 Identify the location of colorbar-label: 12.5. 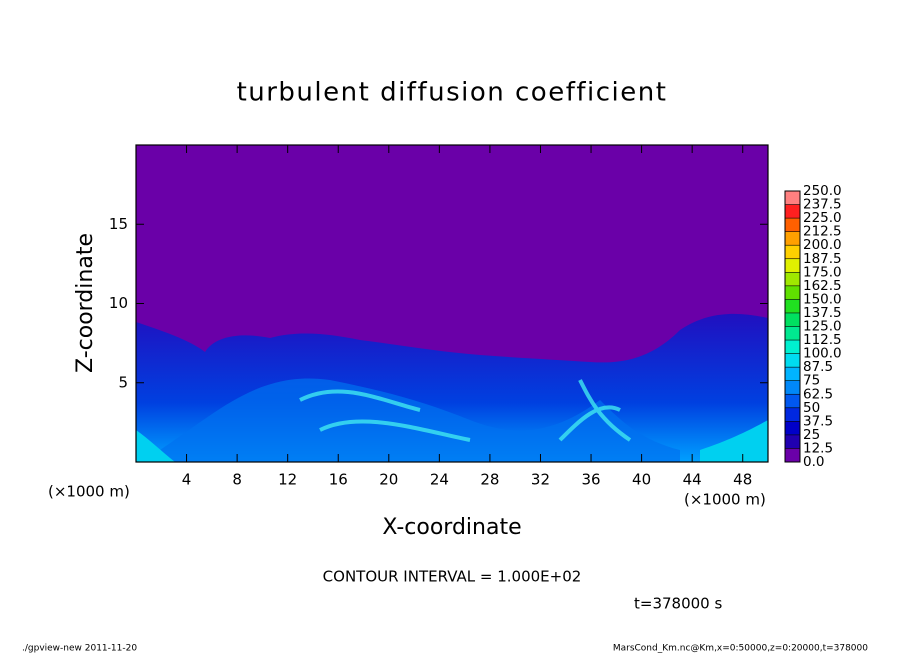
(818, 448).